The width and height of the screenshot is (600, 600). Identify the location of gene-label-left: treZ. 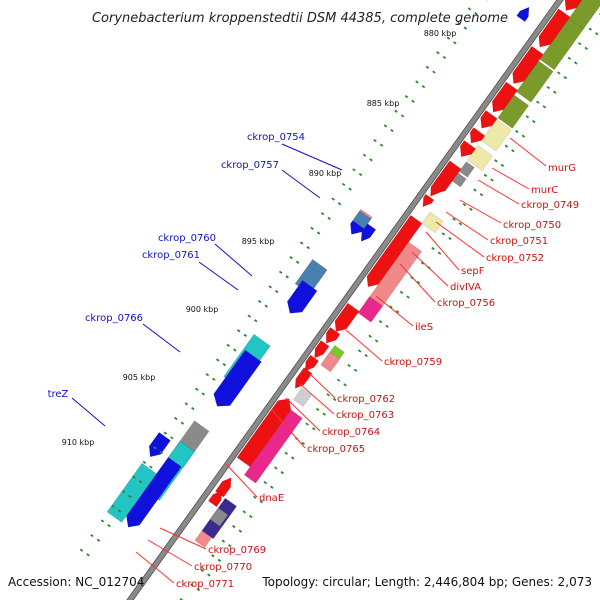
(58, 394).